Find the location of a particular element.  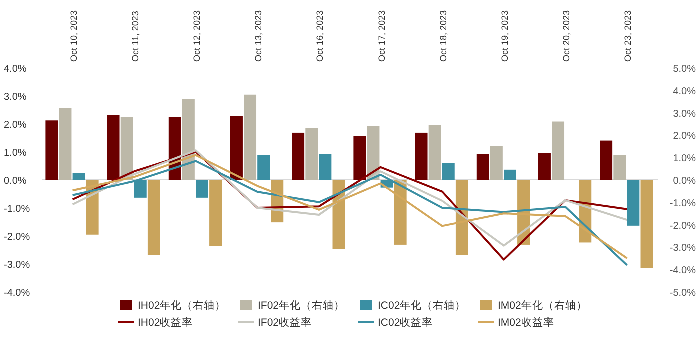

legend-label: IH02年化（右轴） is located at coordinates (182, 305).